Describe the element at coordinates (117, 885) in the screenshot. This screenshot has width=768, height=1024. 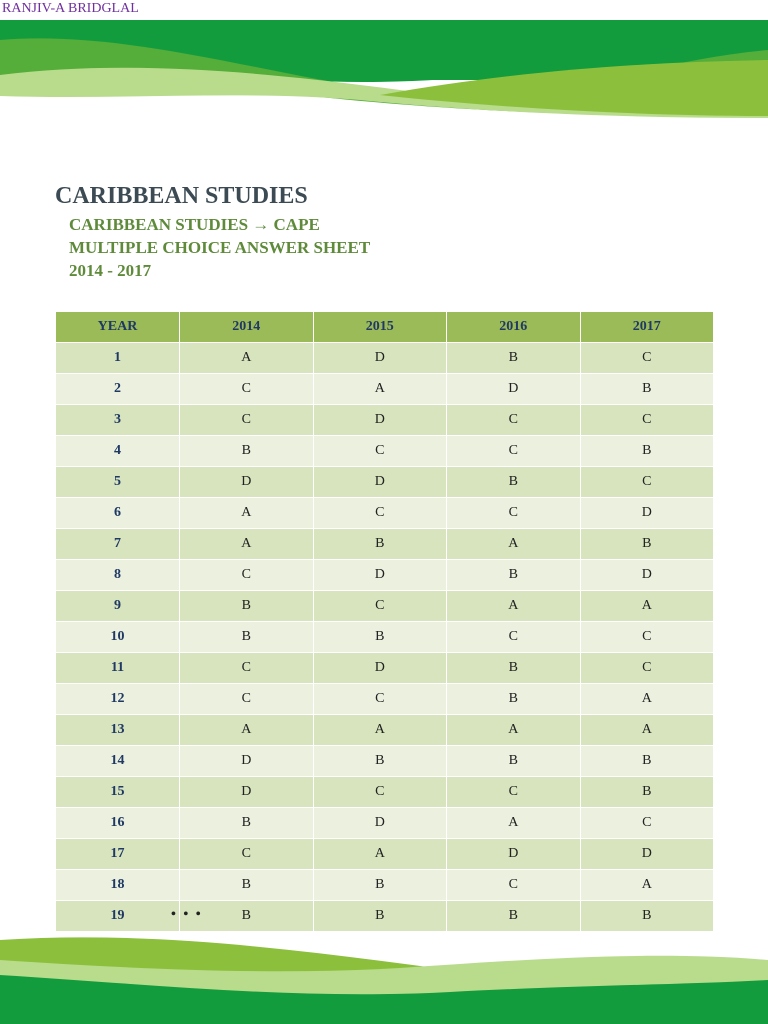
I see `question-number: 18` at that location.